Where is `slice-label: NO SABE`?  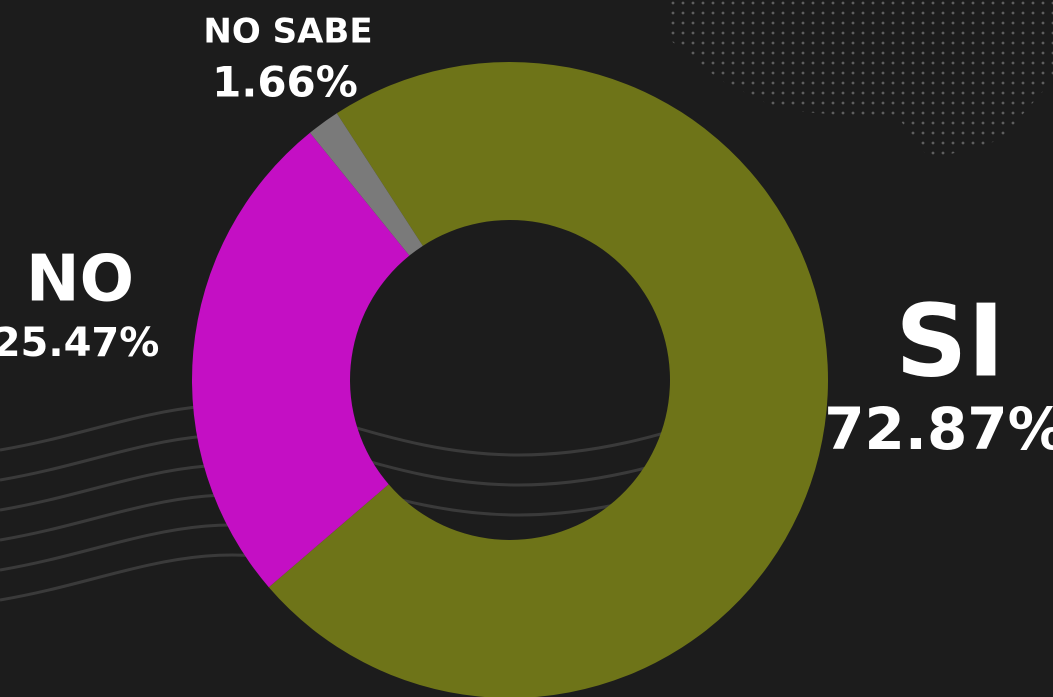 slice-label: NO SABE is located at coordinates (287, 32).